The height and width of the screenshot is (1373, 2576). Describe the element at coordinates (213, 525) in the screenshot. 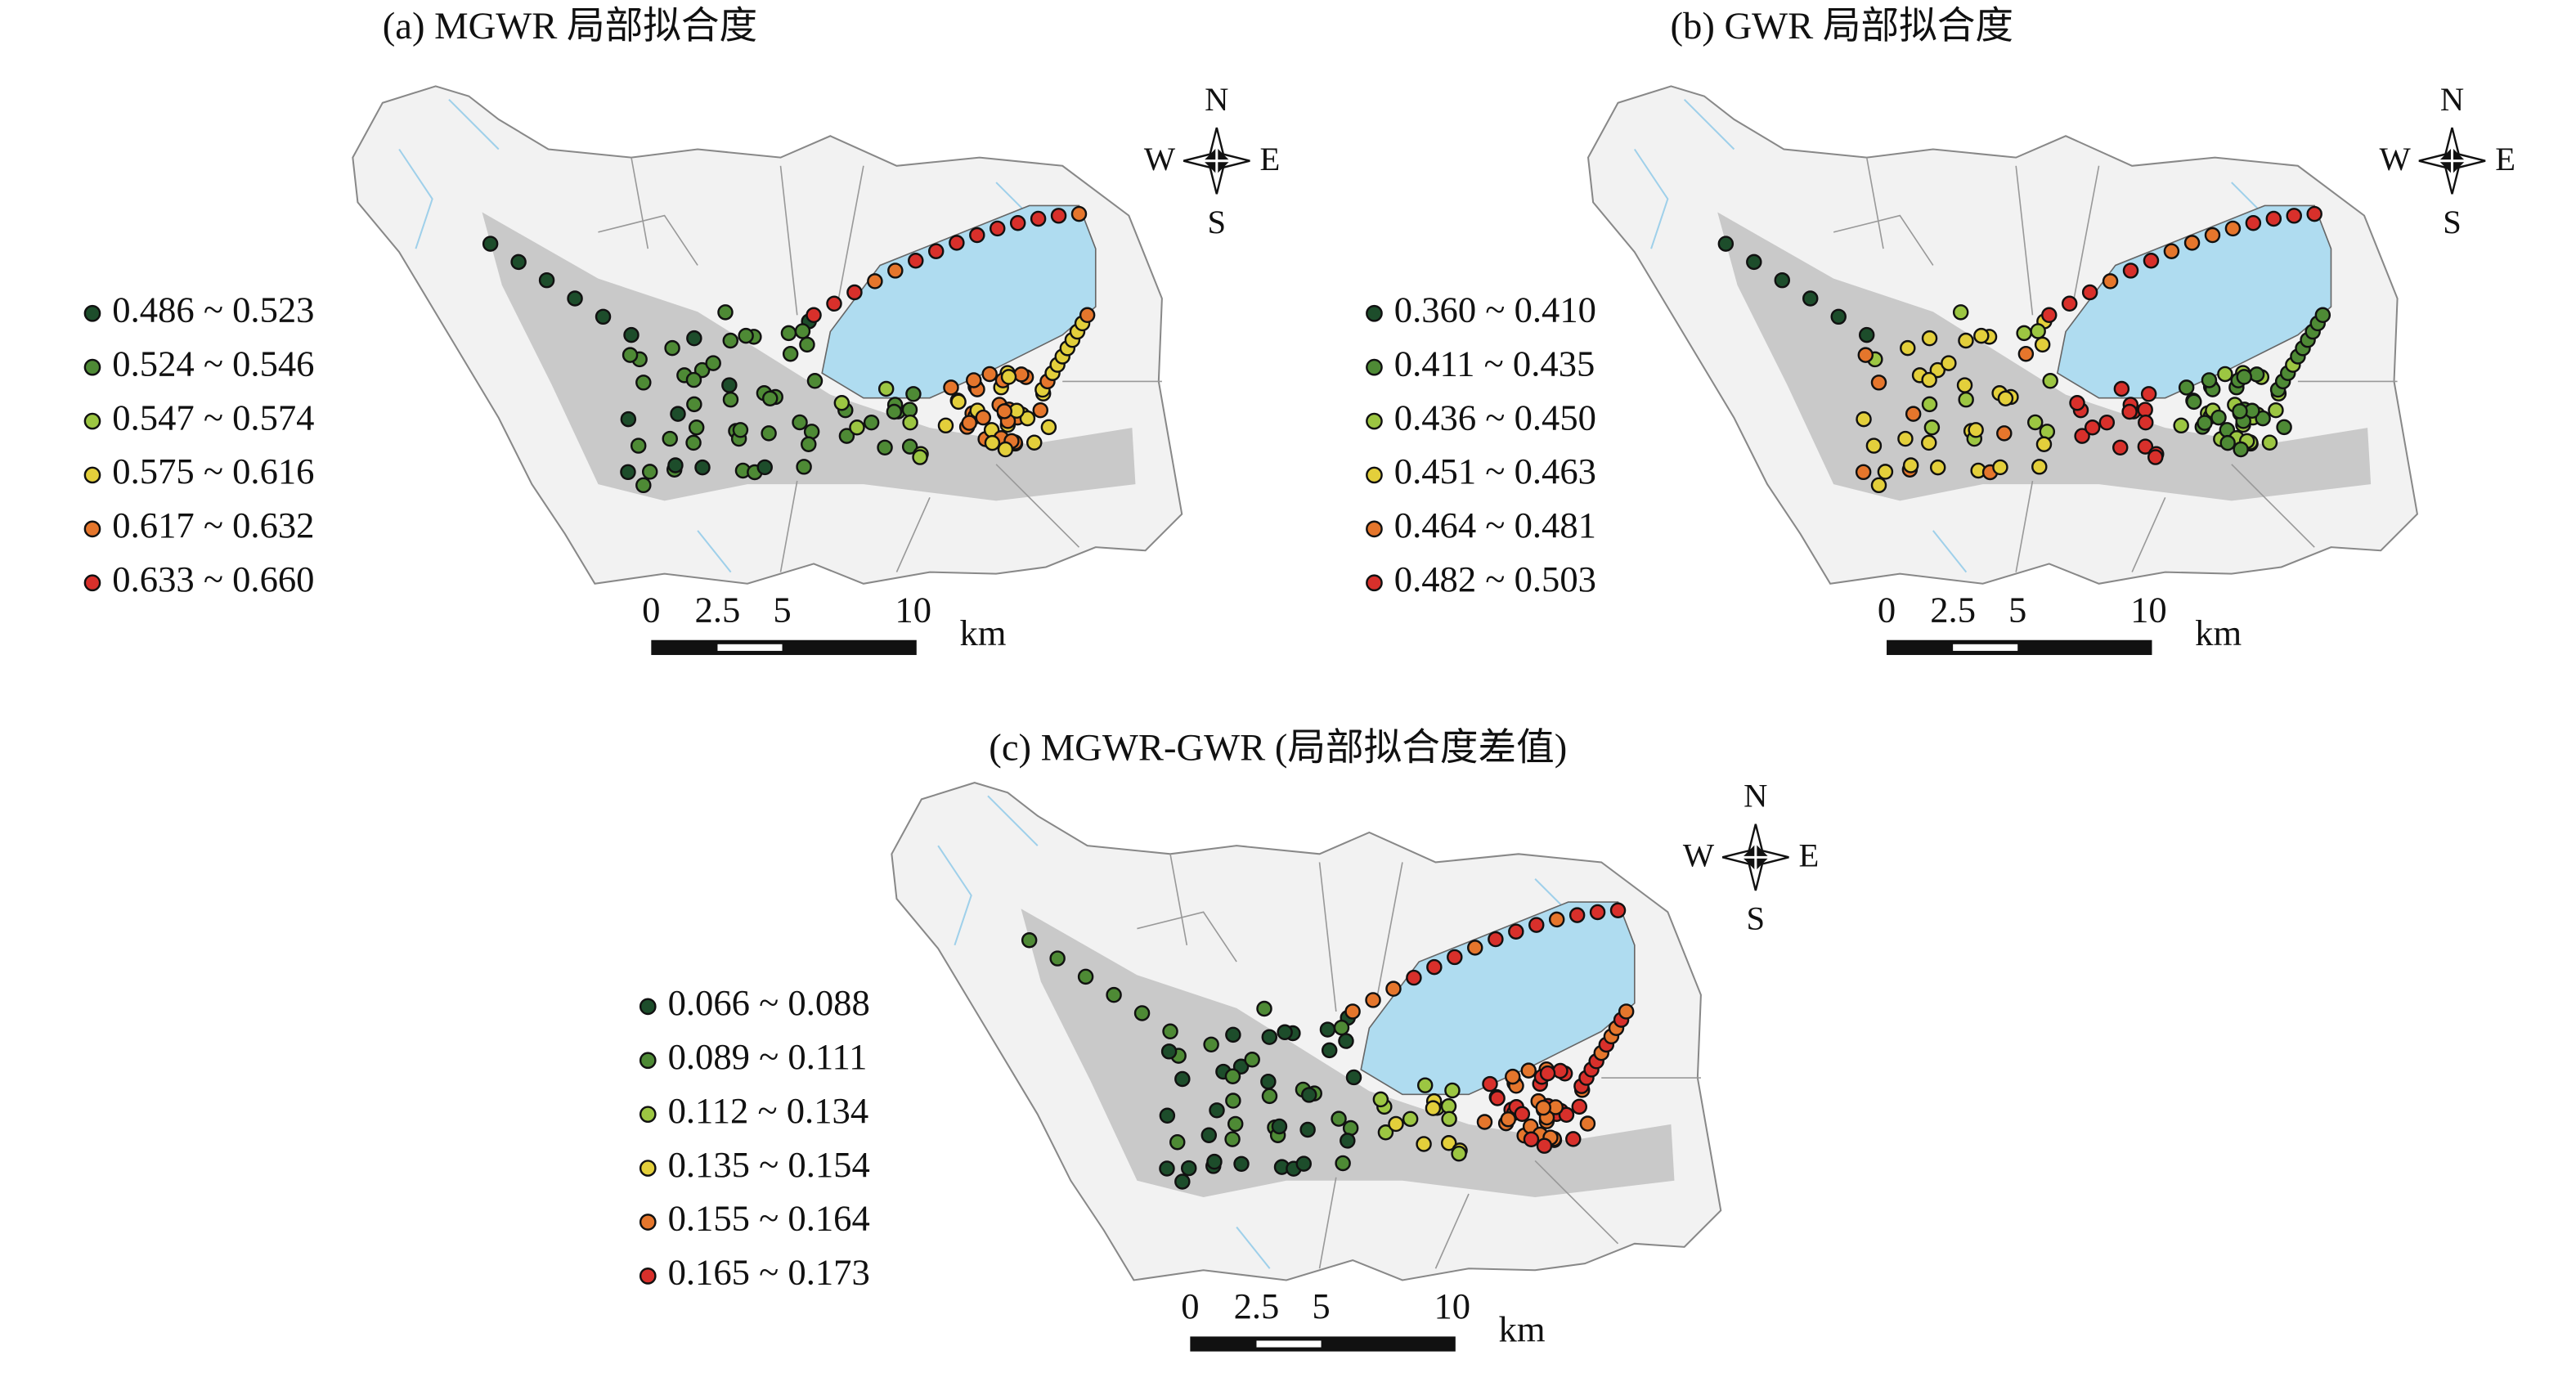

I see `legend-label: 0.617 ~ 0.632` at that location.